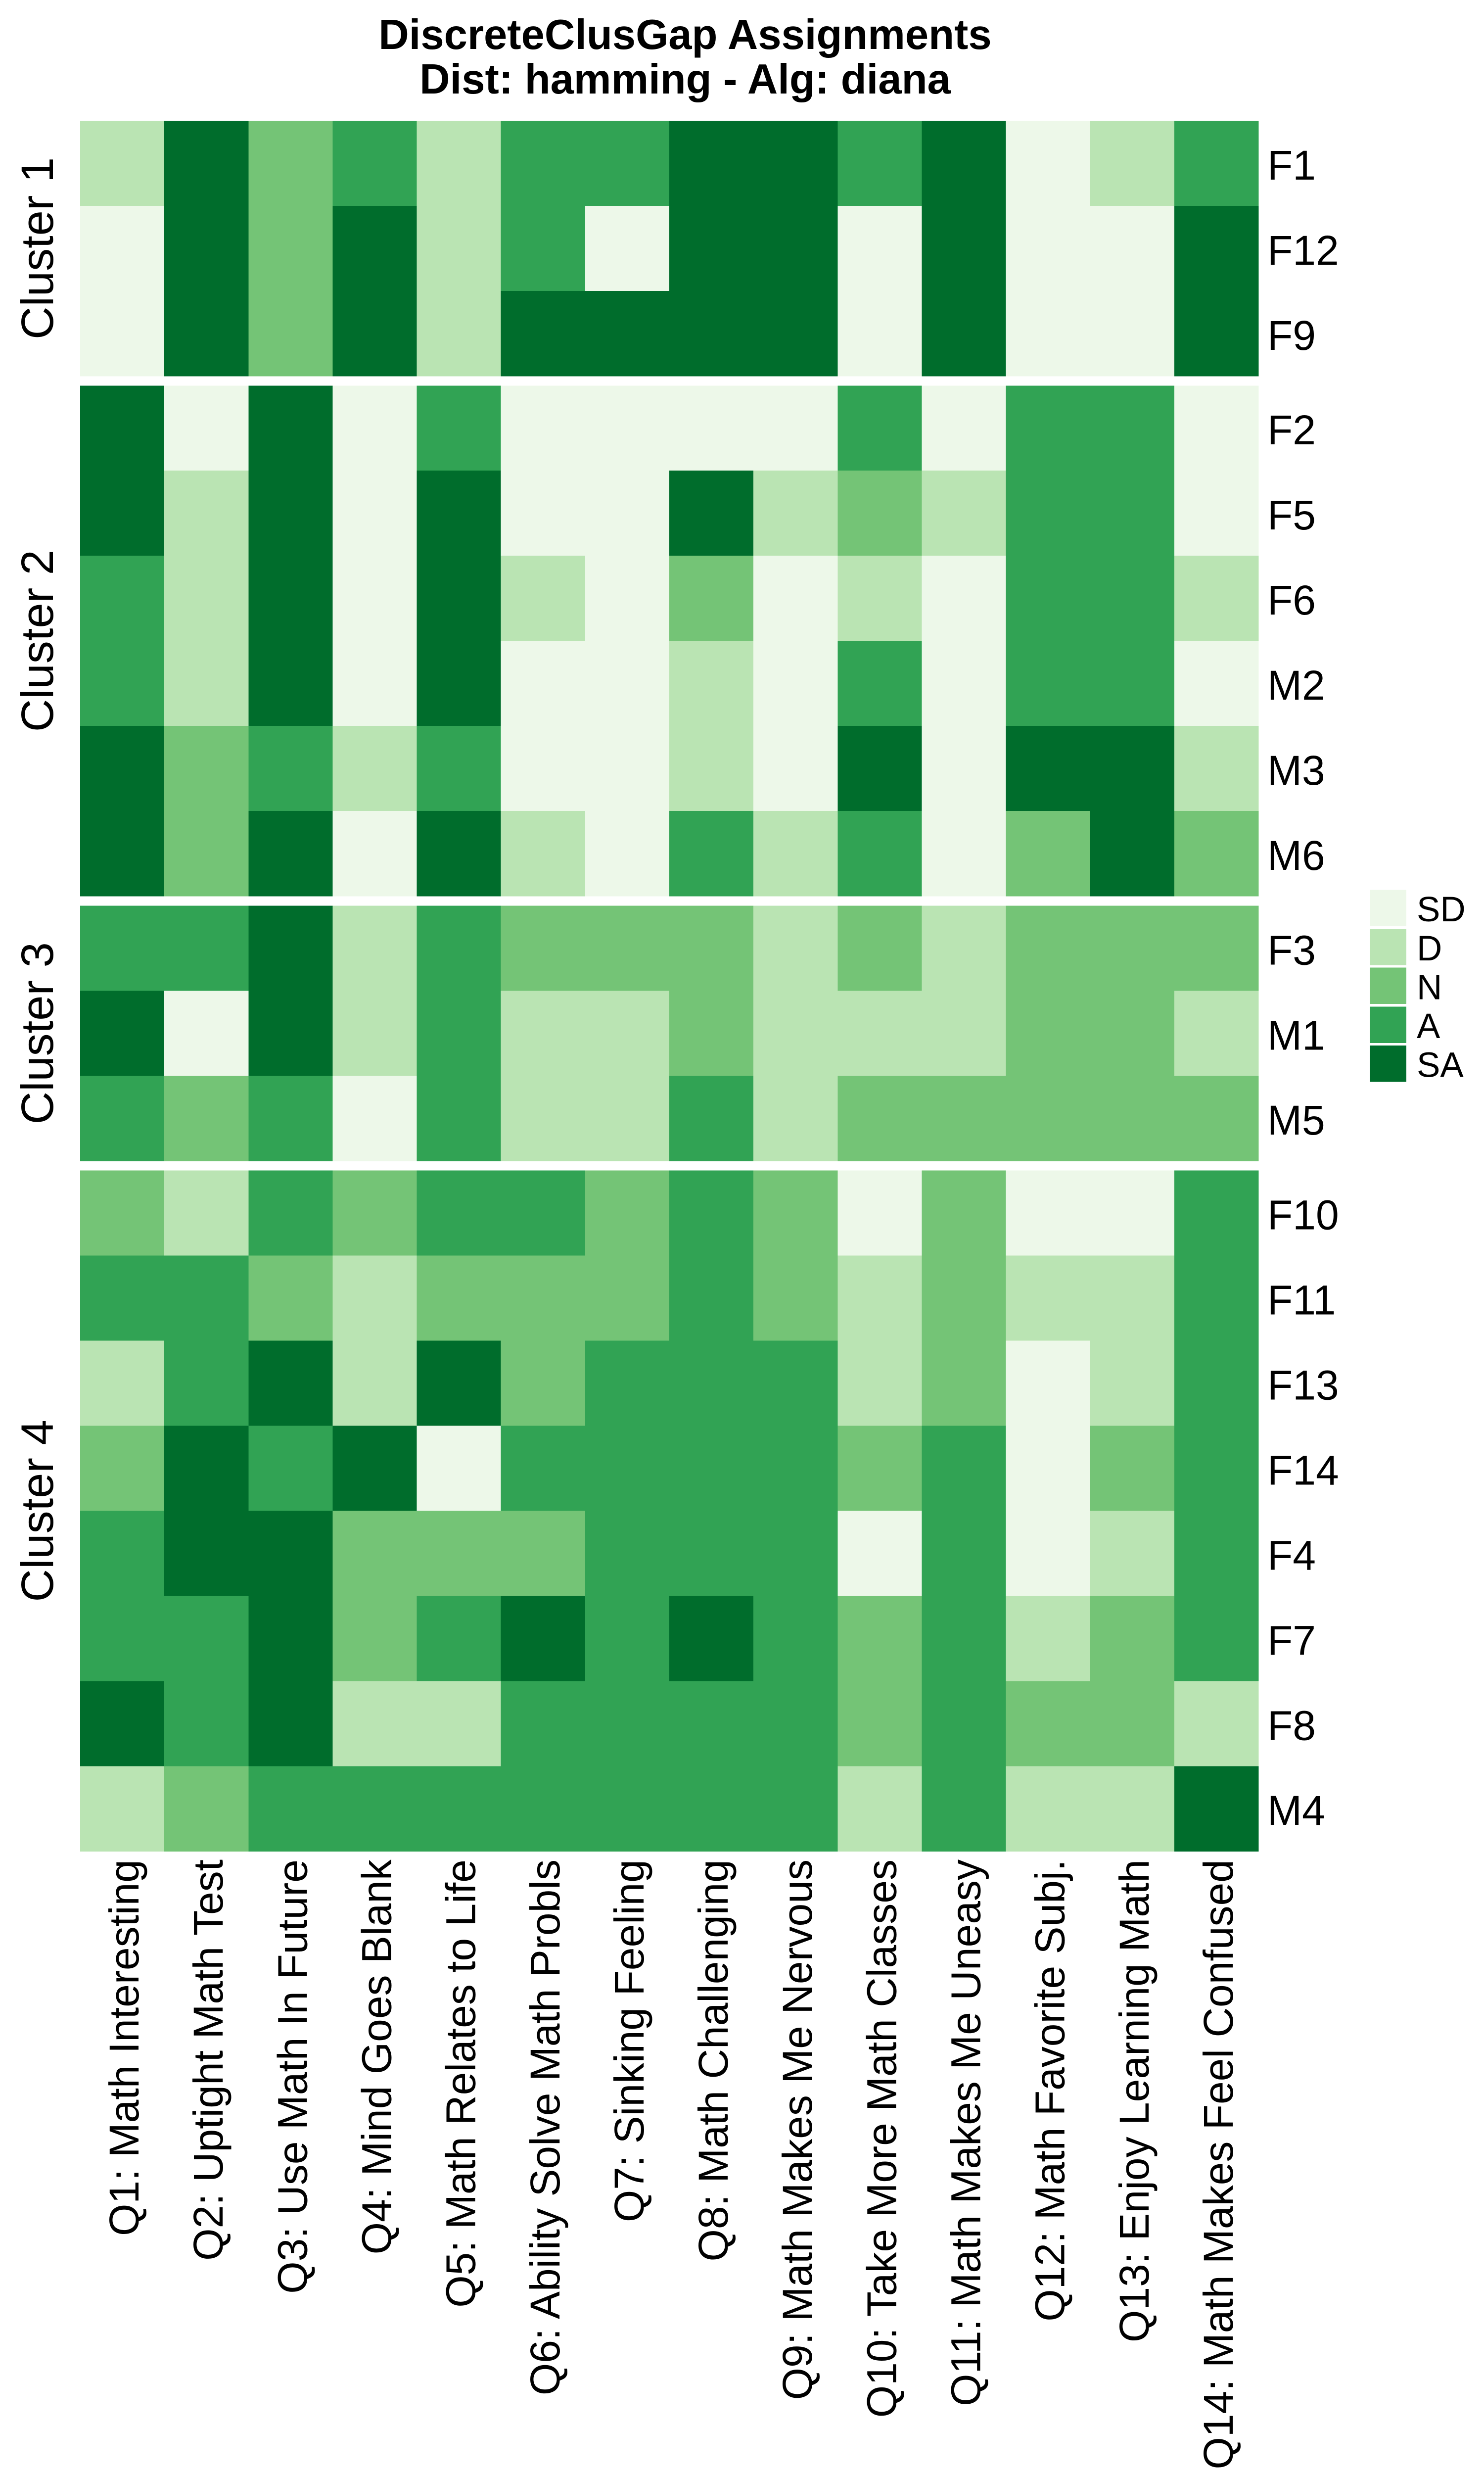 Image resolution: width=1484 pixels, height=2474 pixels. I want to click on svg-text: A, so click(1428, 1027).